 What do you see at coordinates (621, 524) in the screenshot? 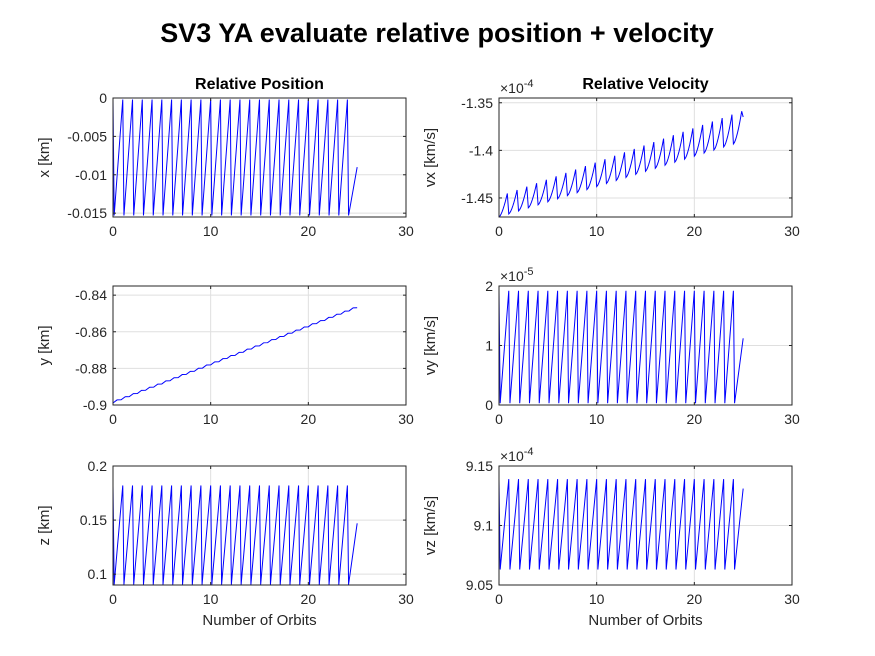
I see `series-line-vz` at bounding box center [621, 524].